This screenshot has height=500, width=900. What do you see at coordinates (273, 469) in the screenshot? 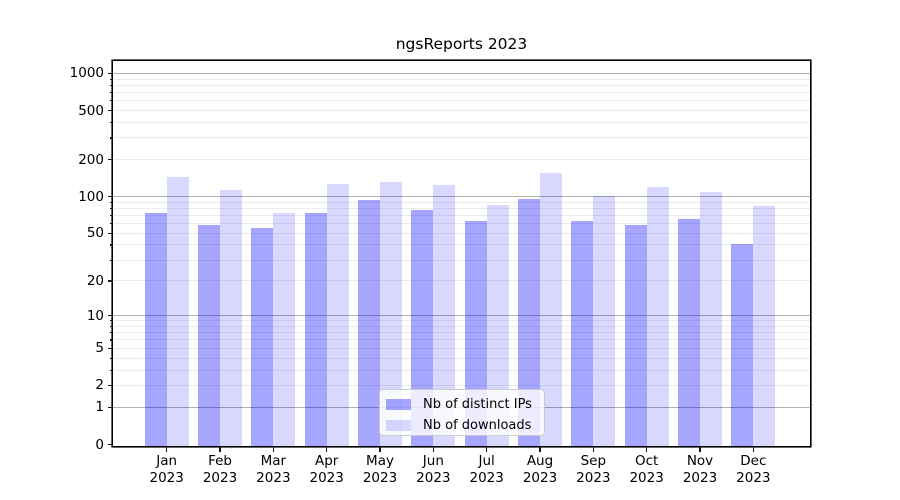
I see `x-tick-label: Mar 2023` at bounding box center [273, 469].